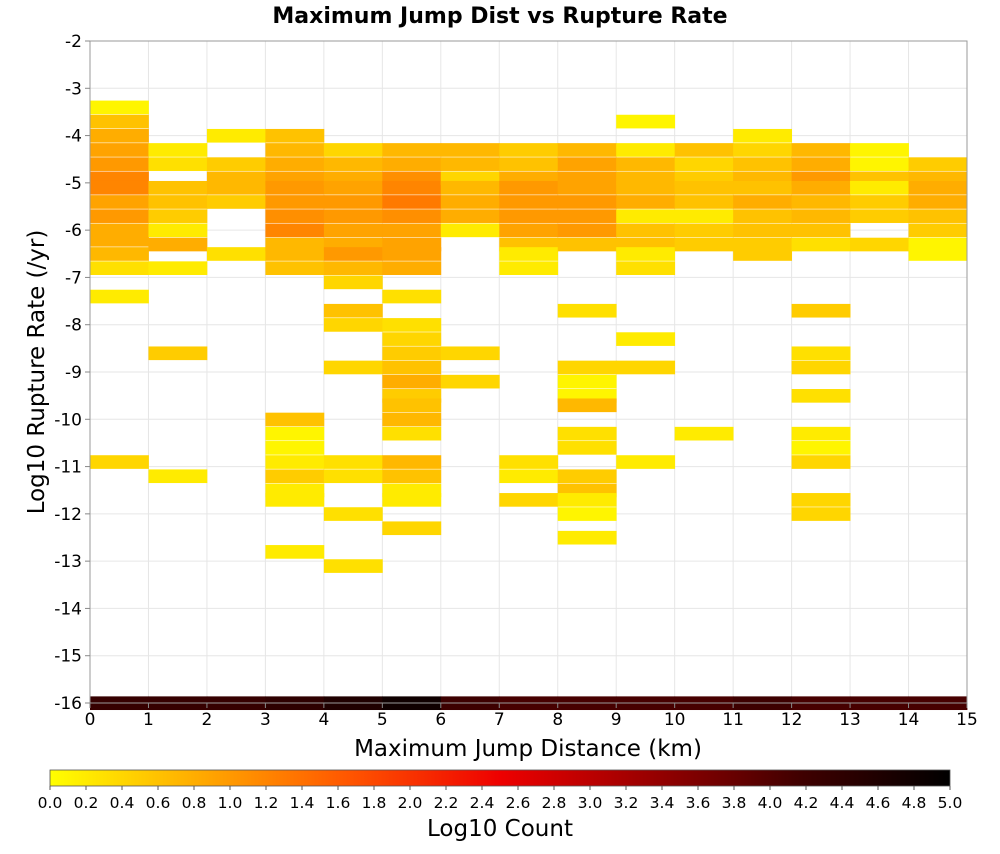 This screenshot has width=1000, height=854. I want to click on x-tick-label: 12, so click(792, 720).